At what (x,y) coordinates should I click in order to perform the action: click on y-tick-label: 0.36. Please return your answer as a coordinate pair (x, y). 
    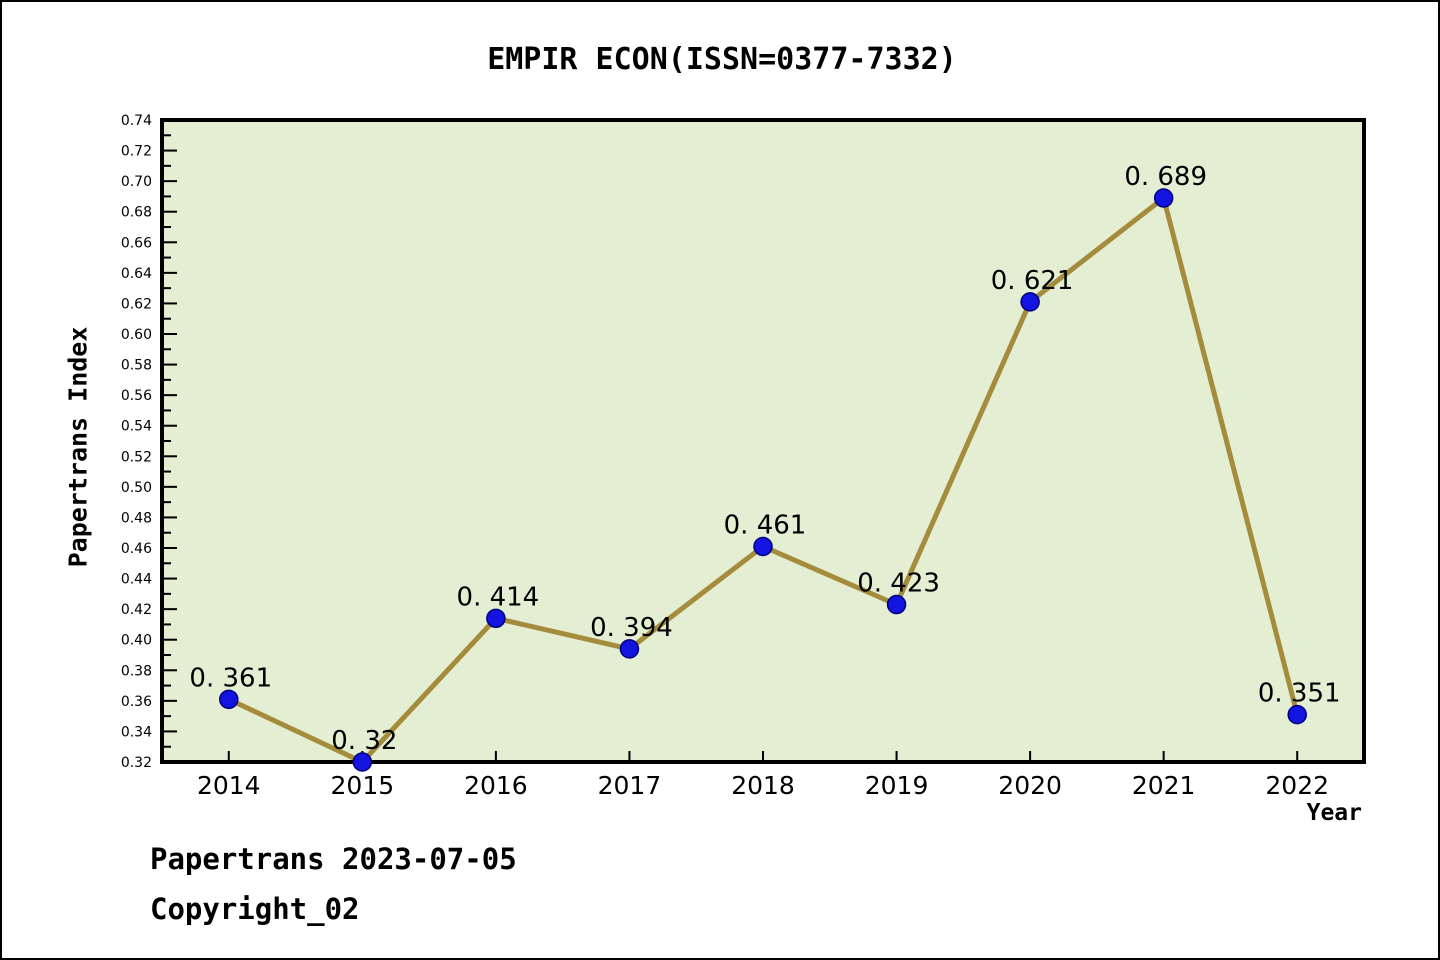
    Looking at the image, I should click on (136, 702).